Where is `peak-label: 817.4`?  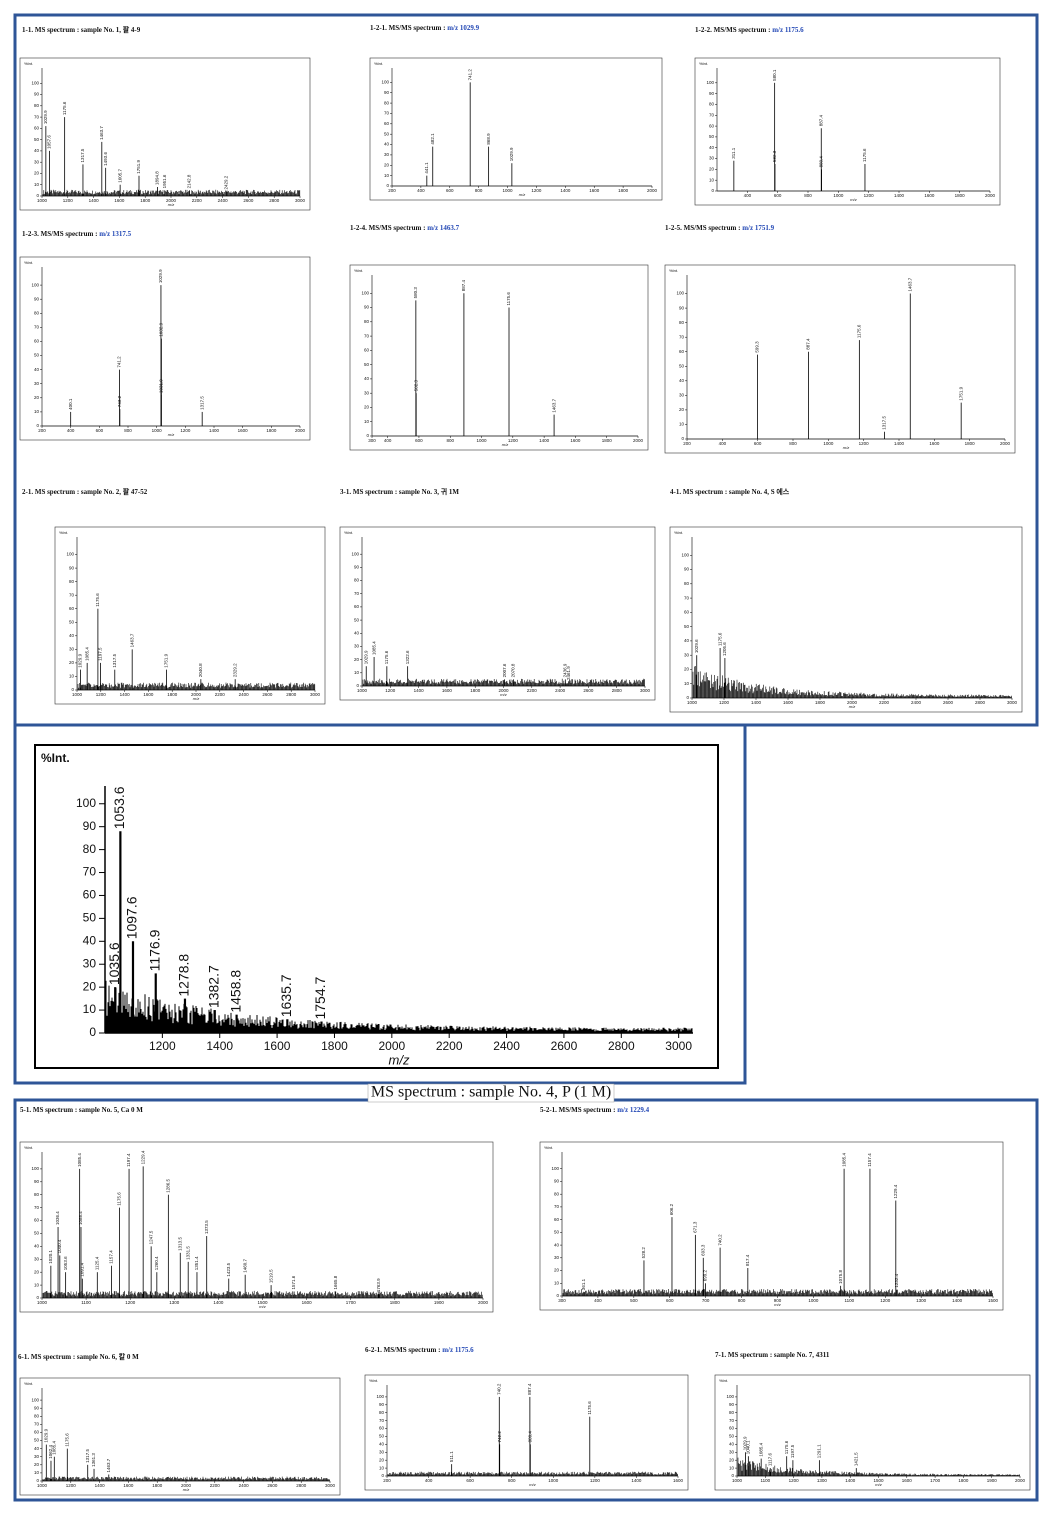
peak-label: 817.4 is located at coordinates (747, 1260).